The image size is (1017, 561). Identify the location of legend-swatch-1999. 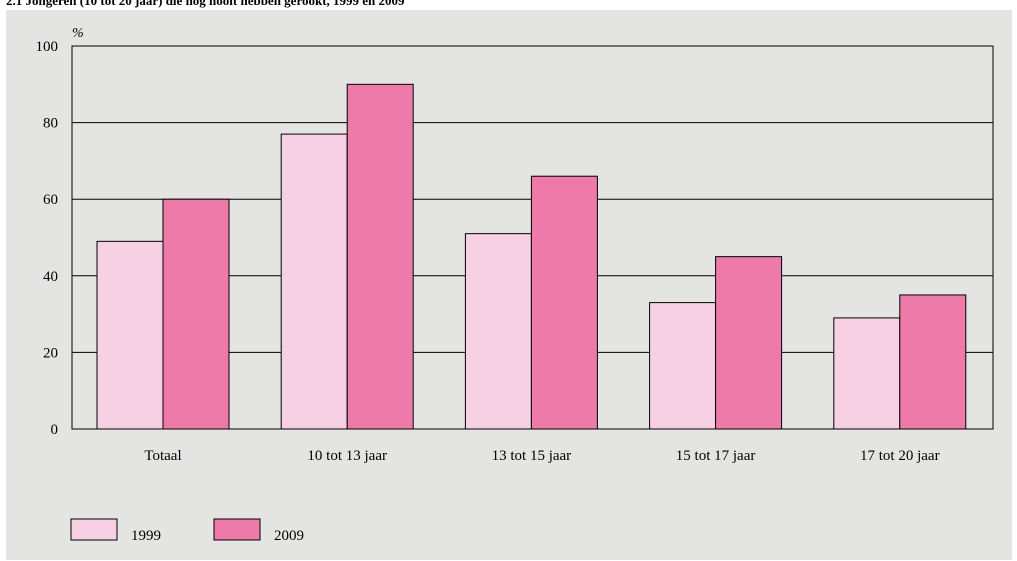
(94, 529).